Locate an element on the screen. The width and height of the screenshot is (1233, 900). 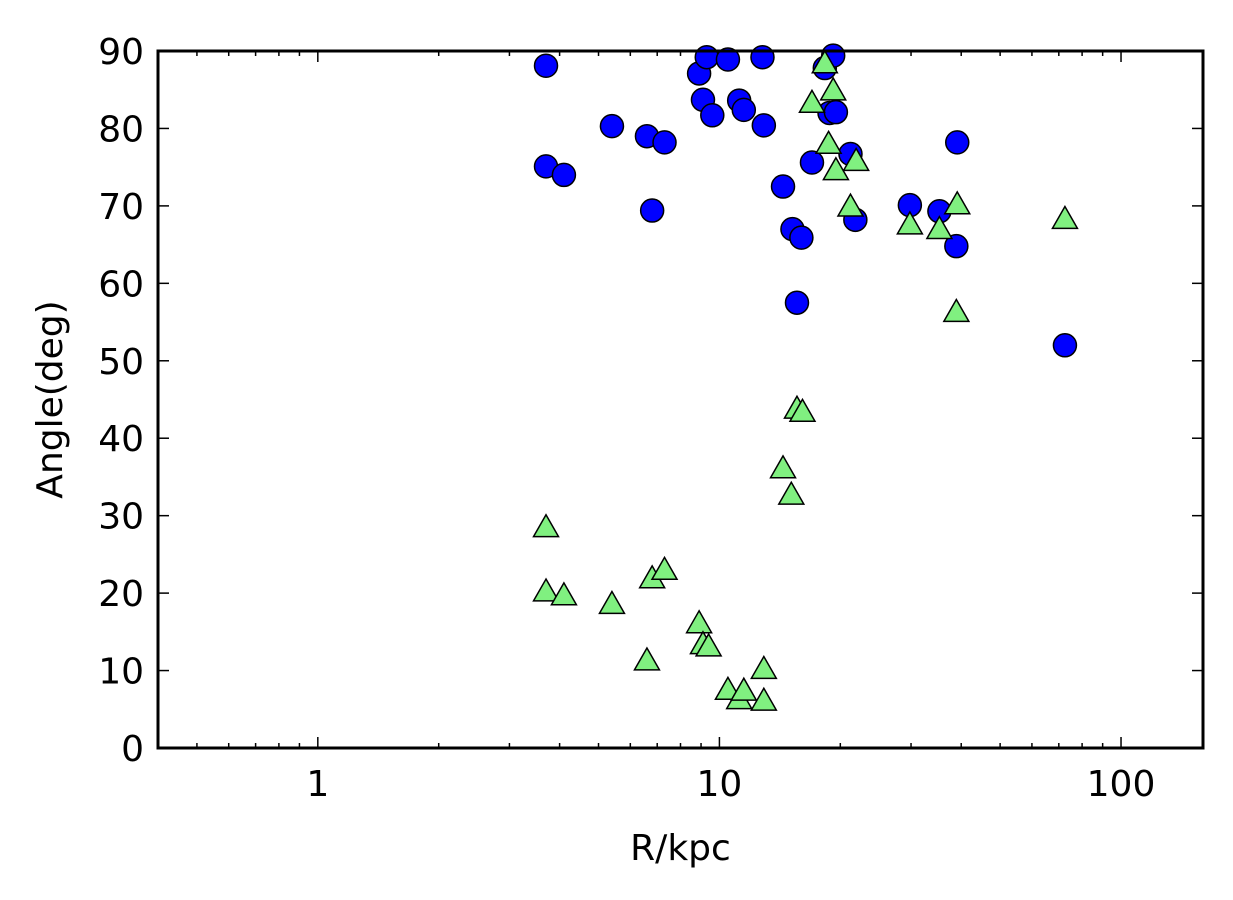
y-tick-label: 90 is located at coordinates (121, 52).